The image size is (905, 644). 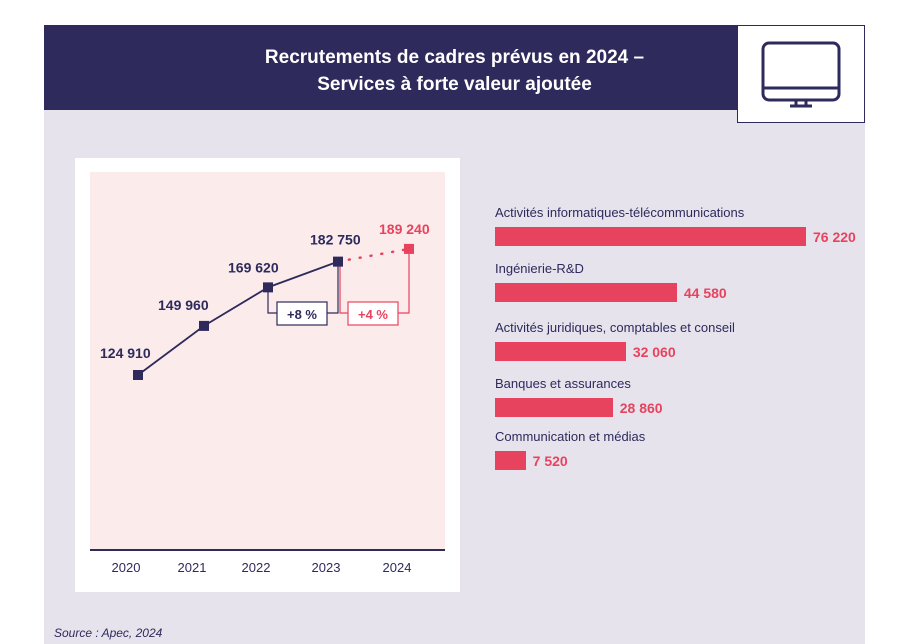 I want to click on header-band, so click(x=454, y=67).